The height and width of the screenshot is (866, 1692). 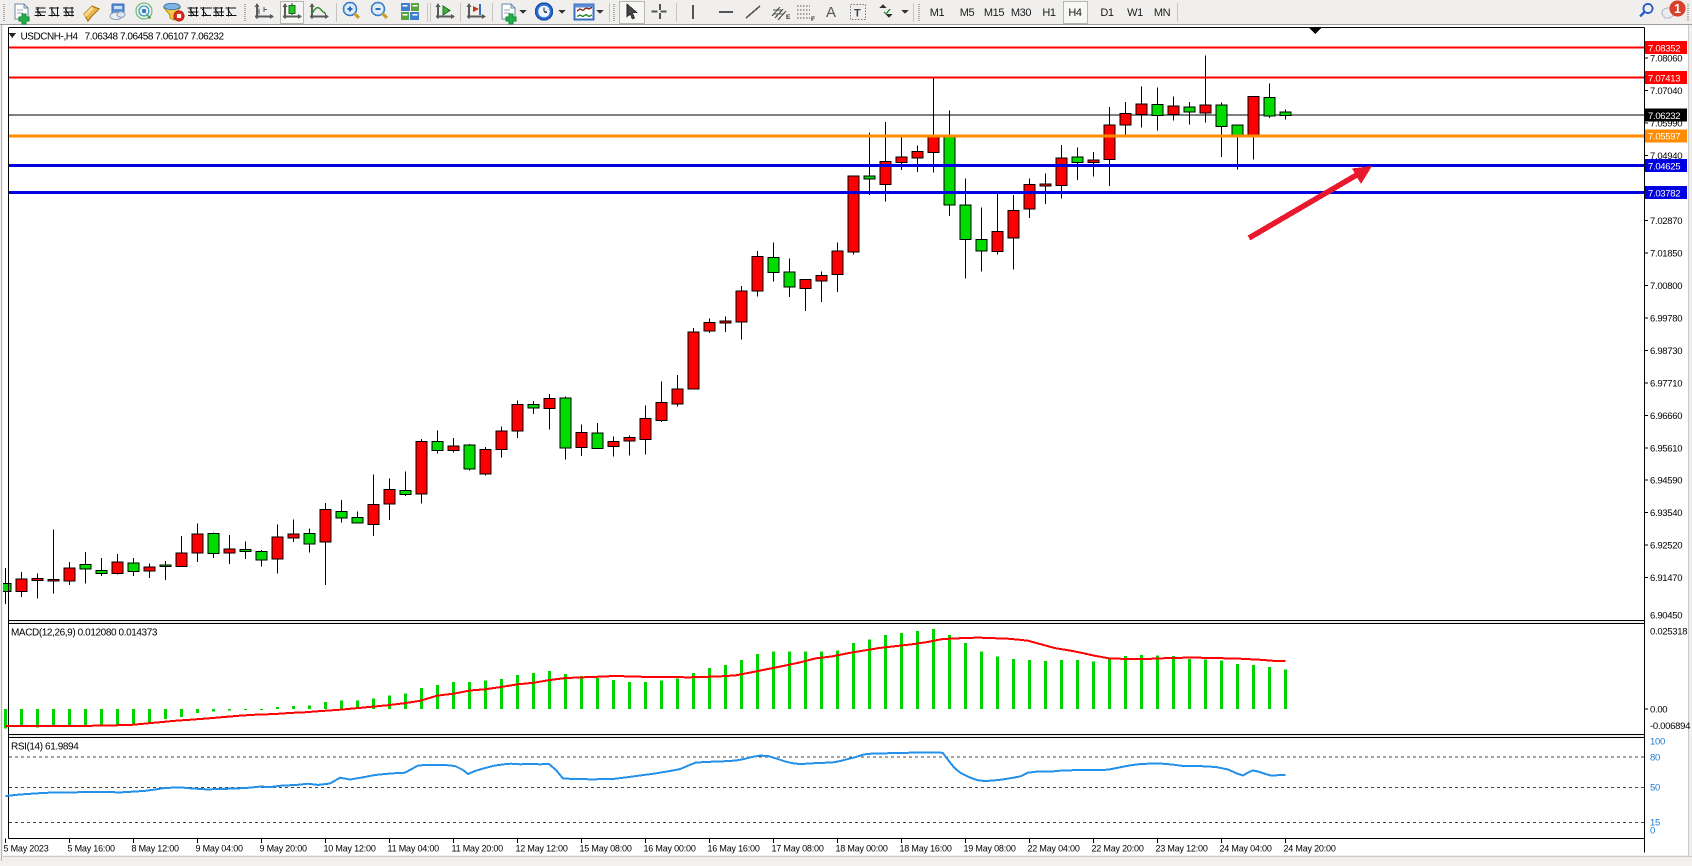 I want to click on svg-text: 7.05990, so click(x=1666, y=124).